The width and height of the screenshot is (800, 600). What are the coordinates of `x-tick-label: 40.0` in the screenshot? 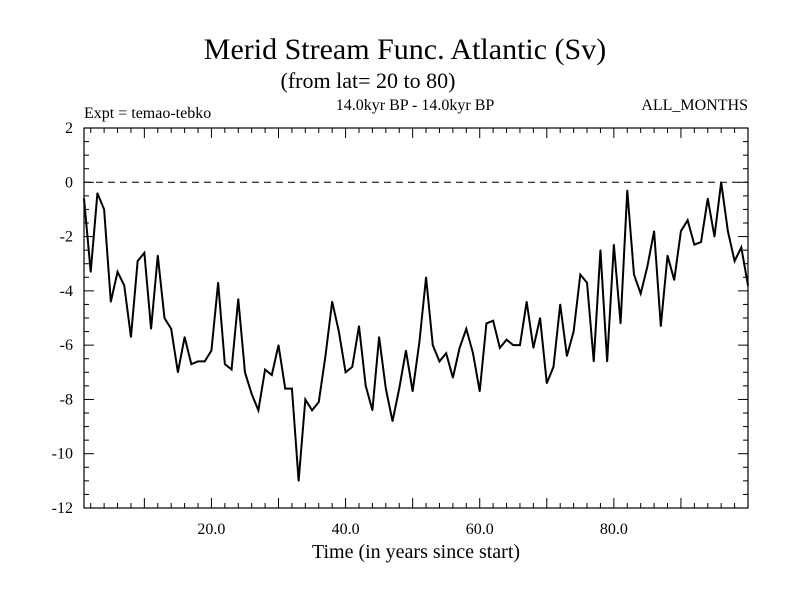 It's located at (346, 529).